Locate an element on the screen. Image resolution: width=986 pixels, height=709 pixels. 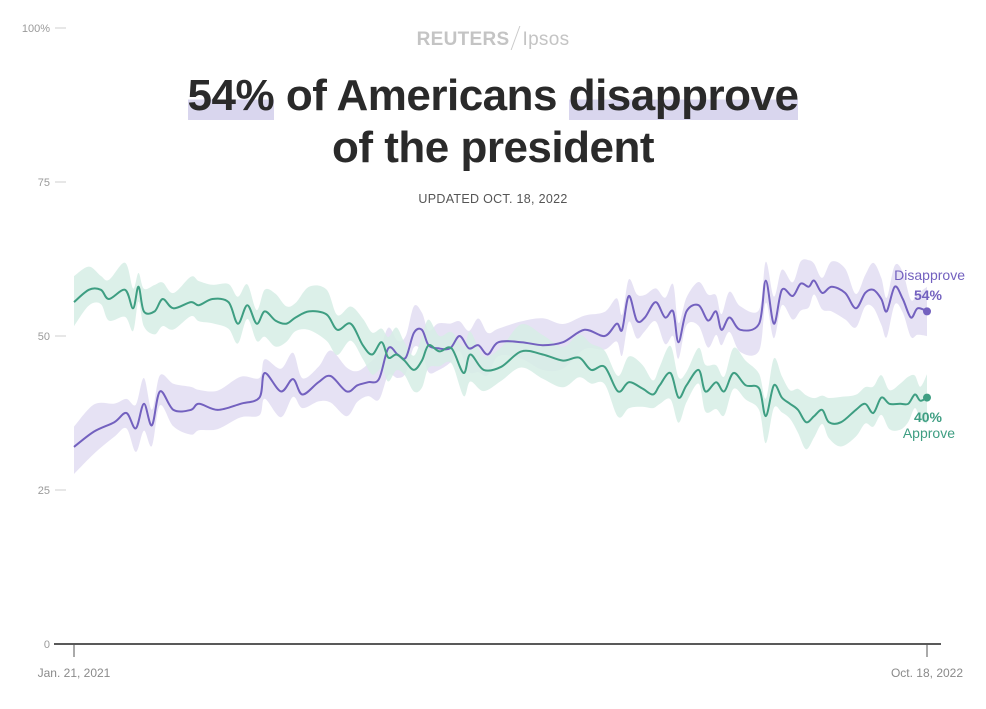
approve-value: 40% is located at coordinates (928, 417).